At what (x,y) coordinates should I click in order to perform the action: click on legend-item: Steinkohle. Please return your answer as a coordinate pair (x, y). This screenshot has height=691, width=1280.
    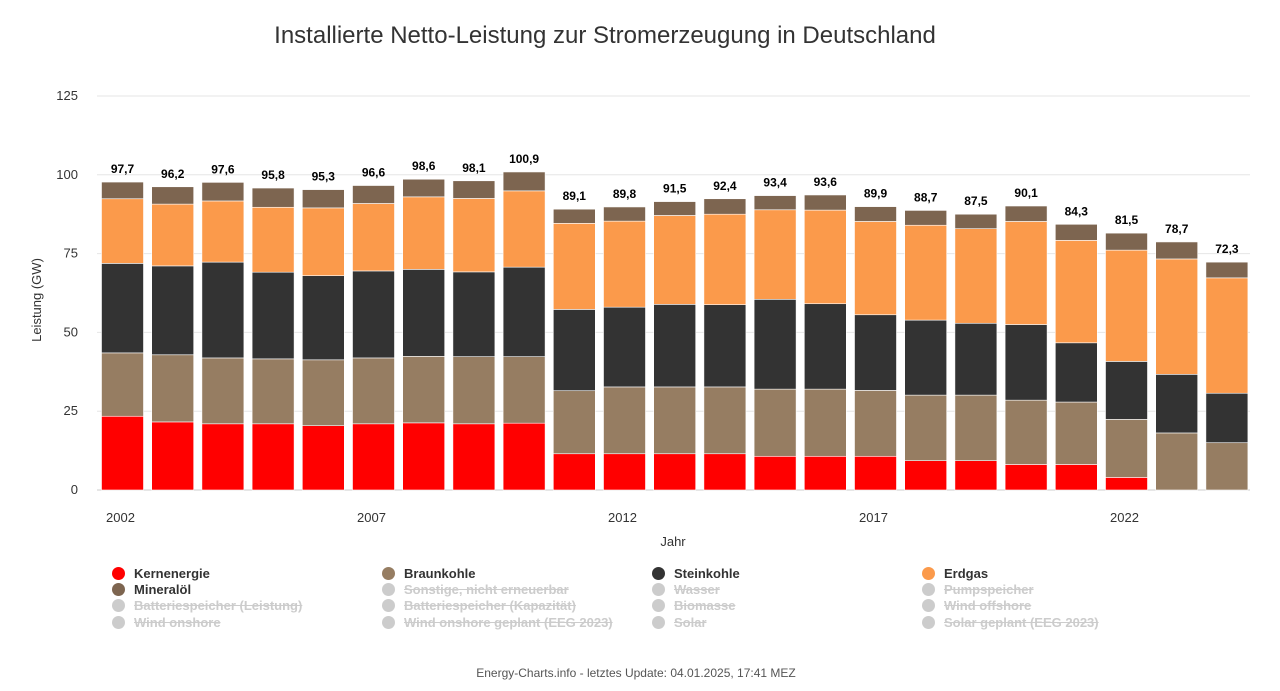
    Looking at the image, I should click on (787, 573).